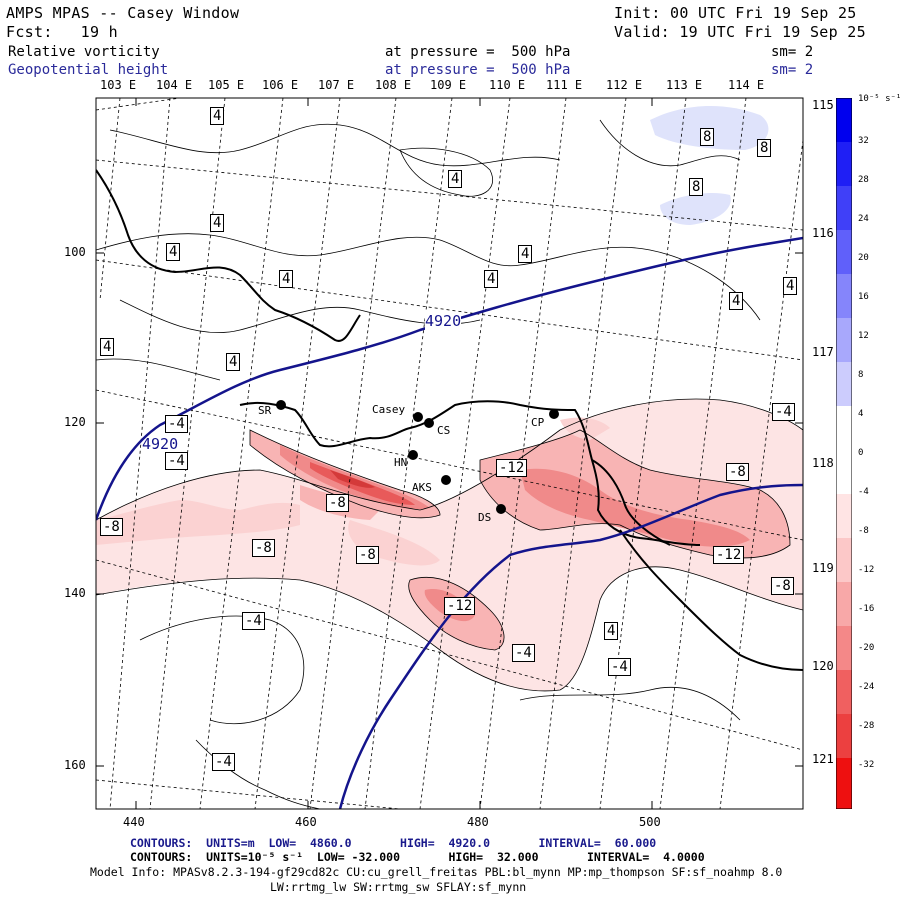 This screenshot has width=900, height=900. Describe the element at coordinates (75, 593) in the screenshot. I see `y-tick-label: 140` at that location.